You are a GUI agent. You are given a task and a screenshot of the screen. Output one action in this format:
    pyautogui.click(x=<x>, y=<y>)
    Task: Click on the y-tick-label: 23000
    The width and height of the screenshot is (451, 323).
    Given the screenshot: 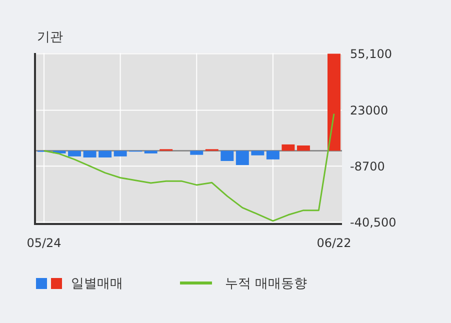 What is the action you would take?
    pyautogui.click(x=369, y=110)
    